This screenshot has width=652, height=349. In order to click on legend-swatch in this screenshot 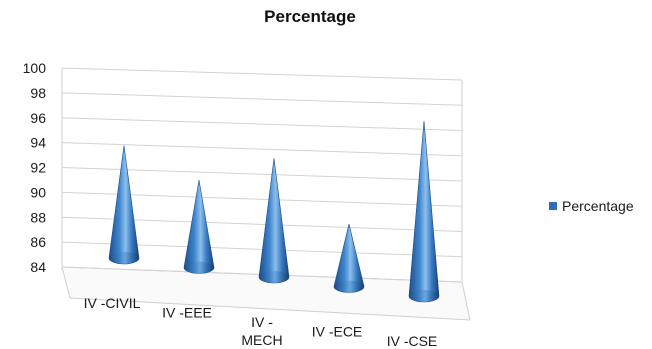, I will do `click(553, 206)`.